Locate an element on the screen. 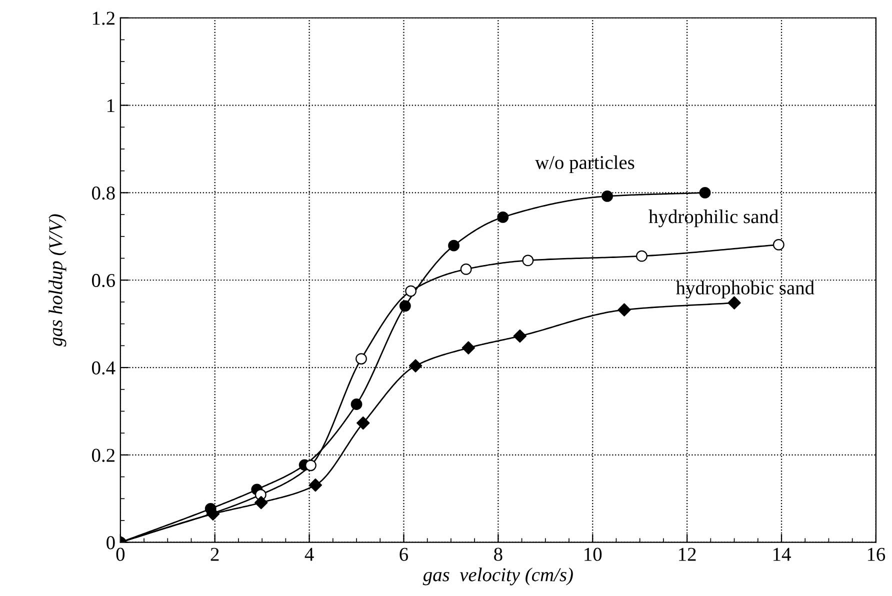  x-tick-label: 2 is located at coordinates (214, 554).